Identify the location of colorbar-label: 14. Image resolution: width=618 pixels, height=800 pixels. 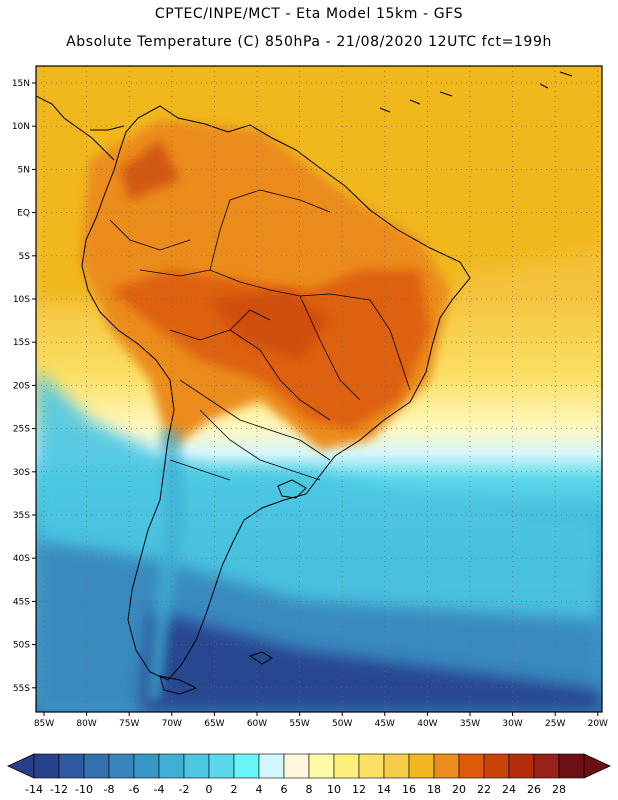
(384, 789).